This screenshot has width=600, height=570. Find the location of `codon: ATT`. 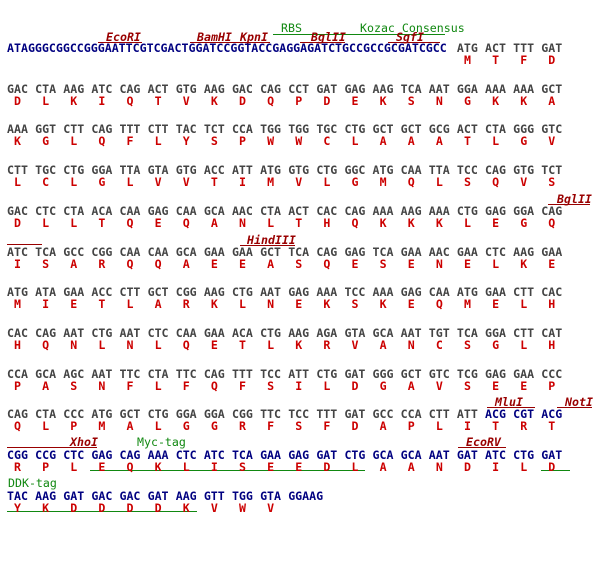

codon: ATT is located at coordinates (467, 414).